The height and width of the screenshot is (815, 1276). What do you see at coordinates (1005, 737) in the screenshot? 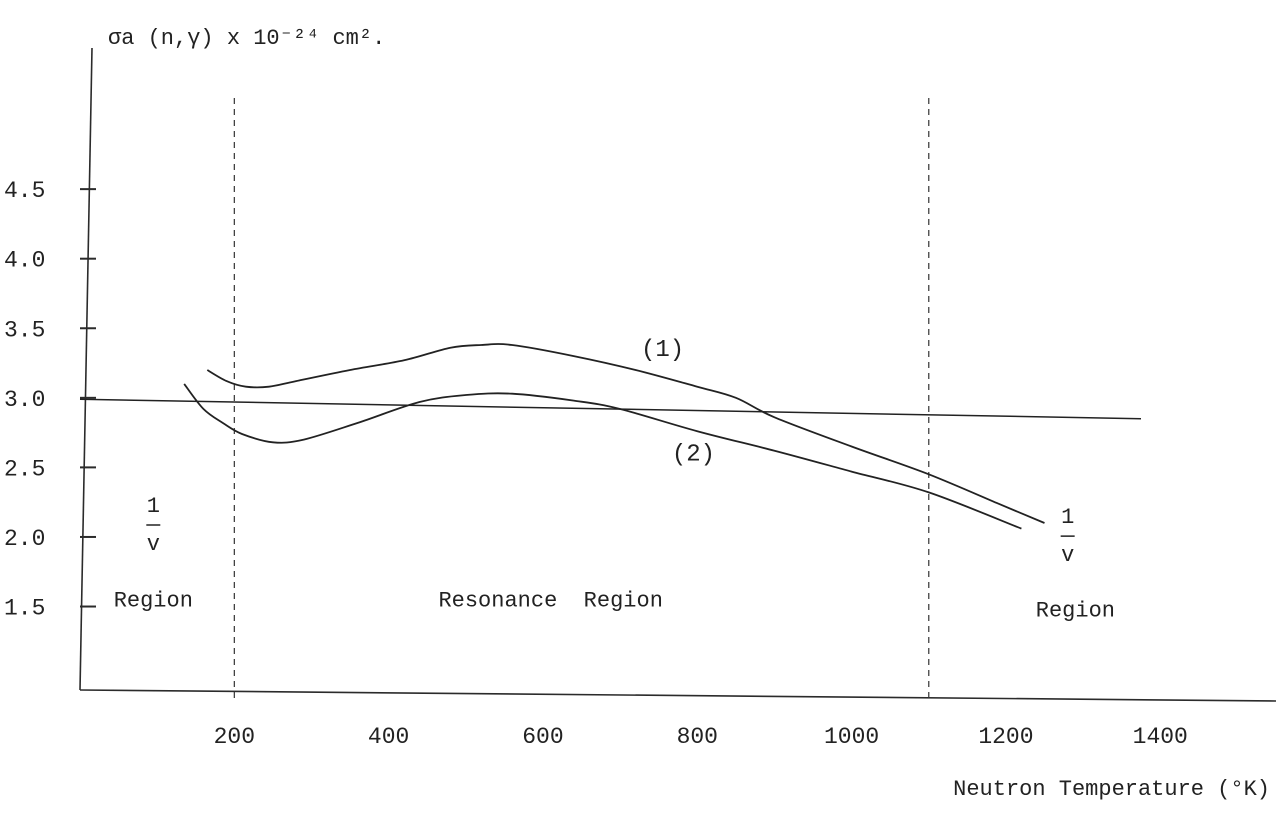
I see `x-tick-label: 1200` at bounding box center [1005, 737].